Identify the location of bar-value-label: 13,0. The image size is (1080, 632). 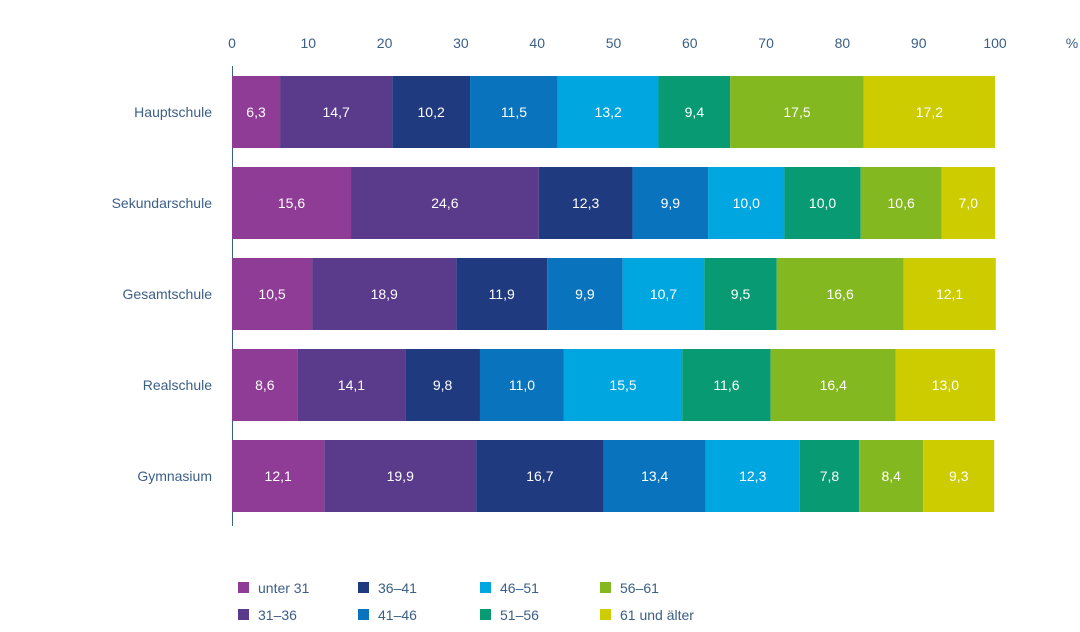
(945, 385).